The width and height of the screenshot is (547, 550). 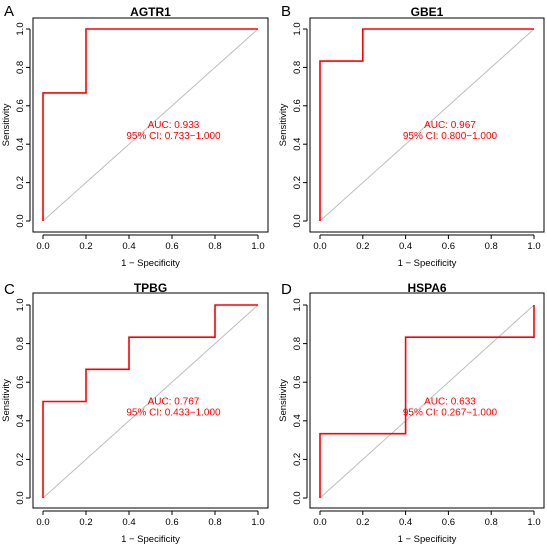 What do you see at coordinates (173, 136) in the screenshot?
I see `ci-annotation: 95% CI: 0.733−1.000` at bounding box center [173, 136].